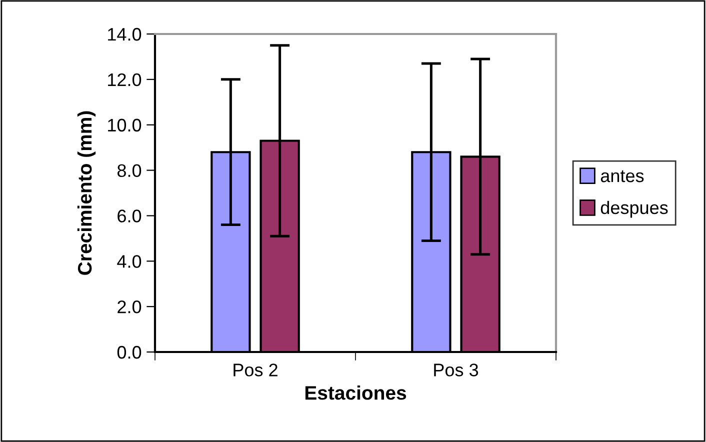 Image resolution: width=706 pixels, height=442 pixels. I want to click on y-tick-label: 0.0, so click(129, 352).